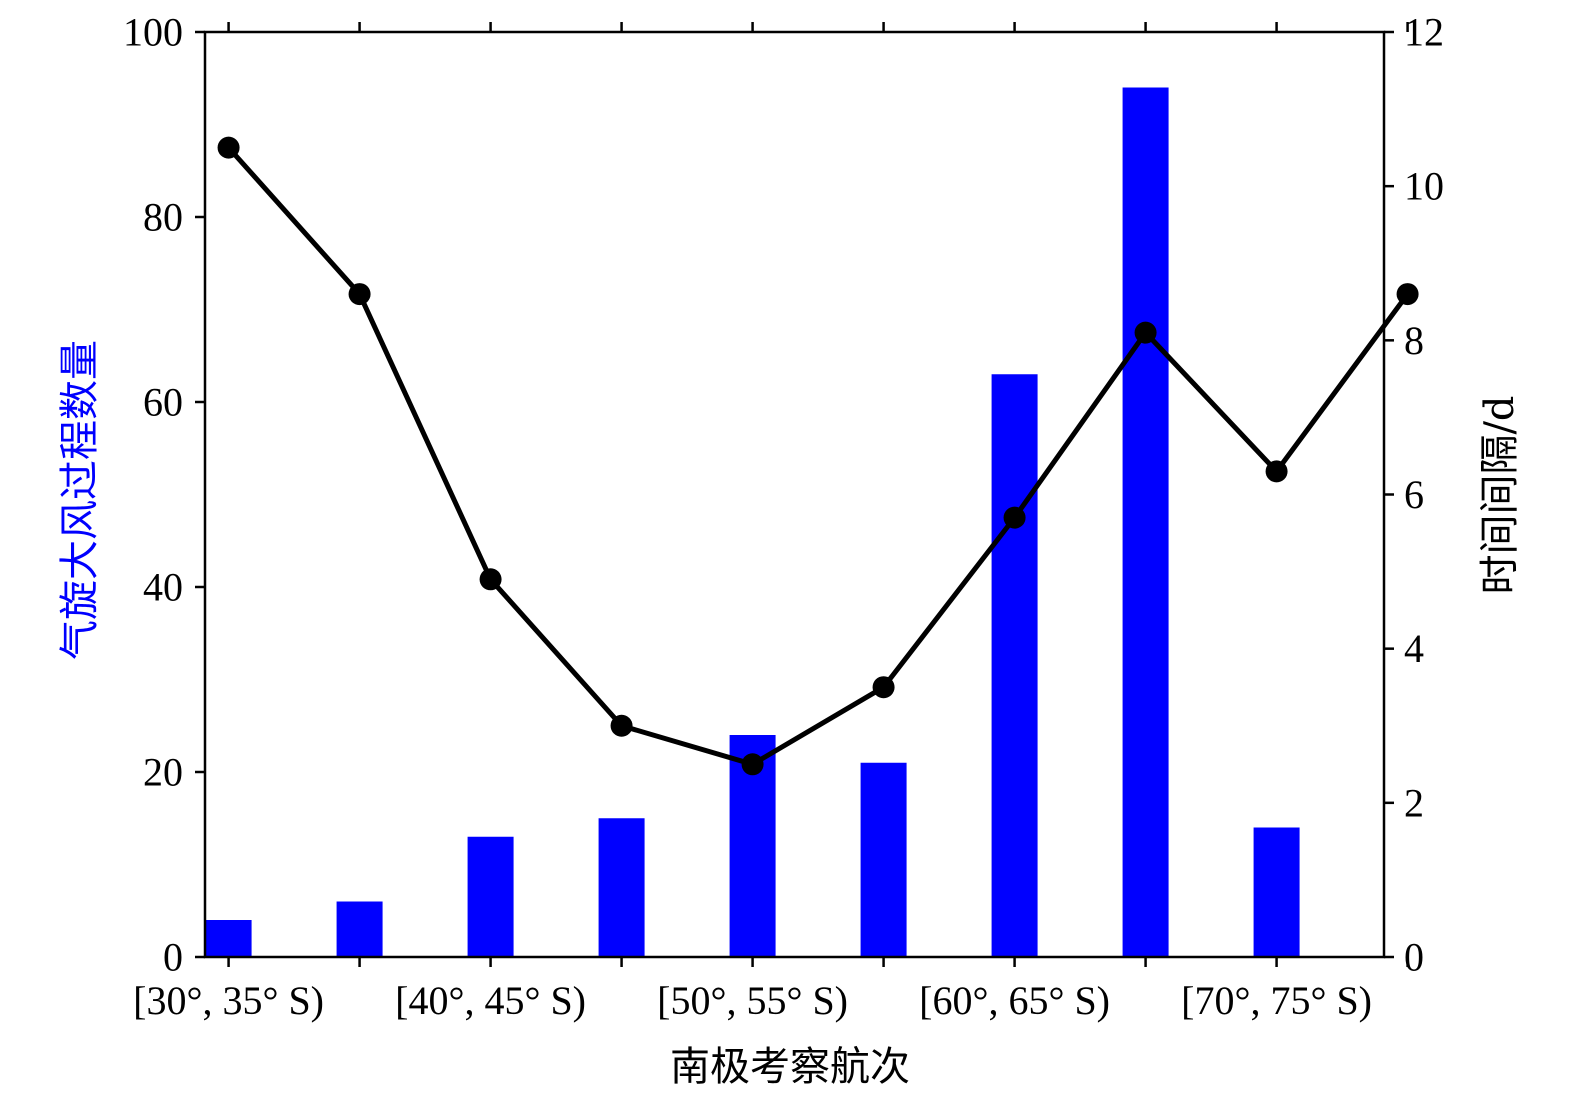 The image size is (1575, 1104). What do you see at coordinates (80, 500) in the screenshot?
I see `y-axis-title-left: 气旋大风过程数量` at bounding box center [80, 500].